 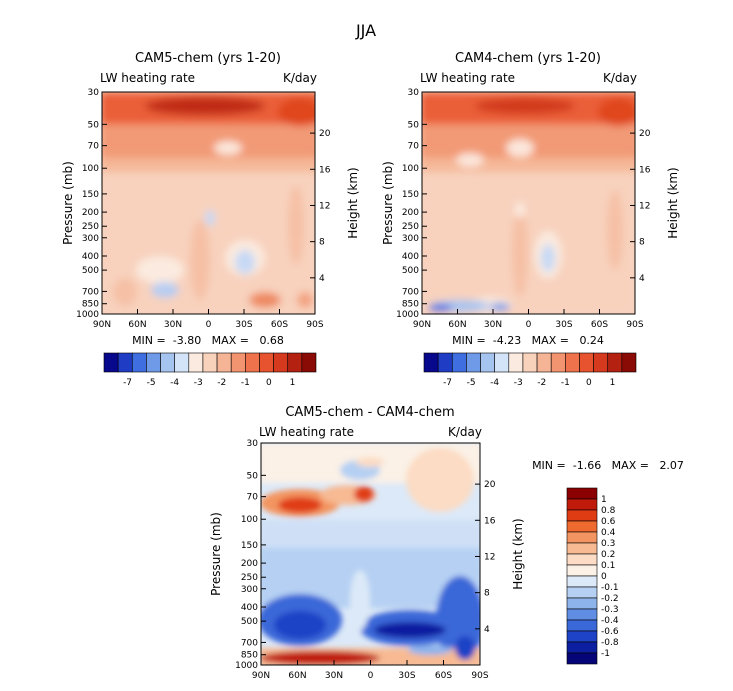 I want to click on panel-cam4-ylabel: Pressure (mb), so click(x=388, y=203).